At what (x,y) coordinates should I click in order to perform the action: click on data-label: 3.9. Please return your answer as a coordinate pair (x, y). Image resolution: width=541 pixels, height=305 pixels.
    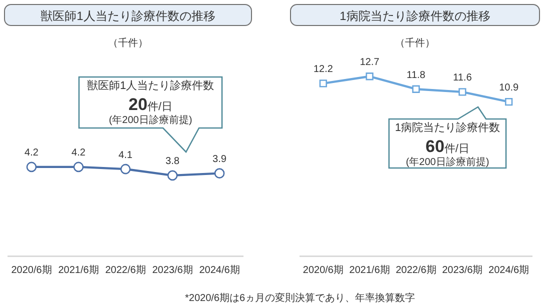
    Looking at the image, I should click on (219, 160).